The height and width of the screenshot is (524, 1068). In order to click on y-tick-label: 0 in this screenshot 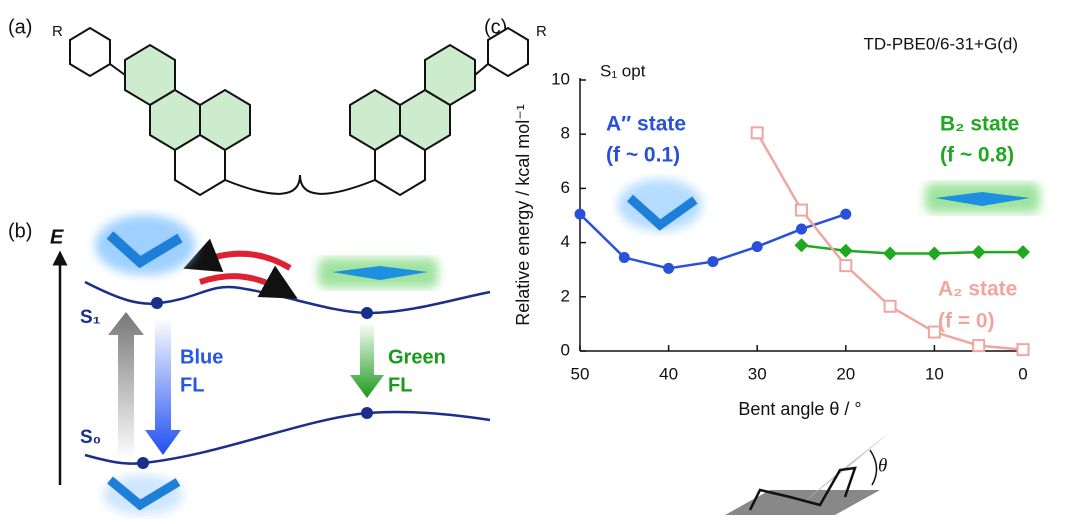, I will do `click(565, 349)`.